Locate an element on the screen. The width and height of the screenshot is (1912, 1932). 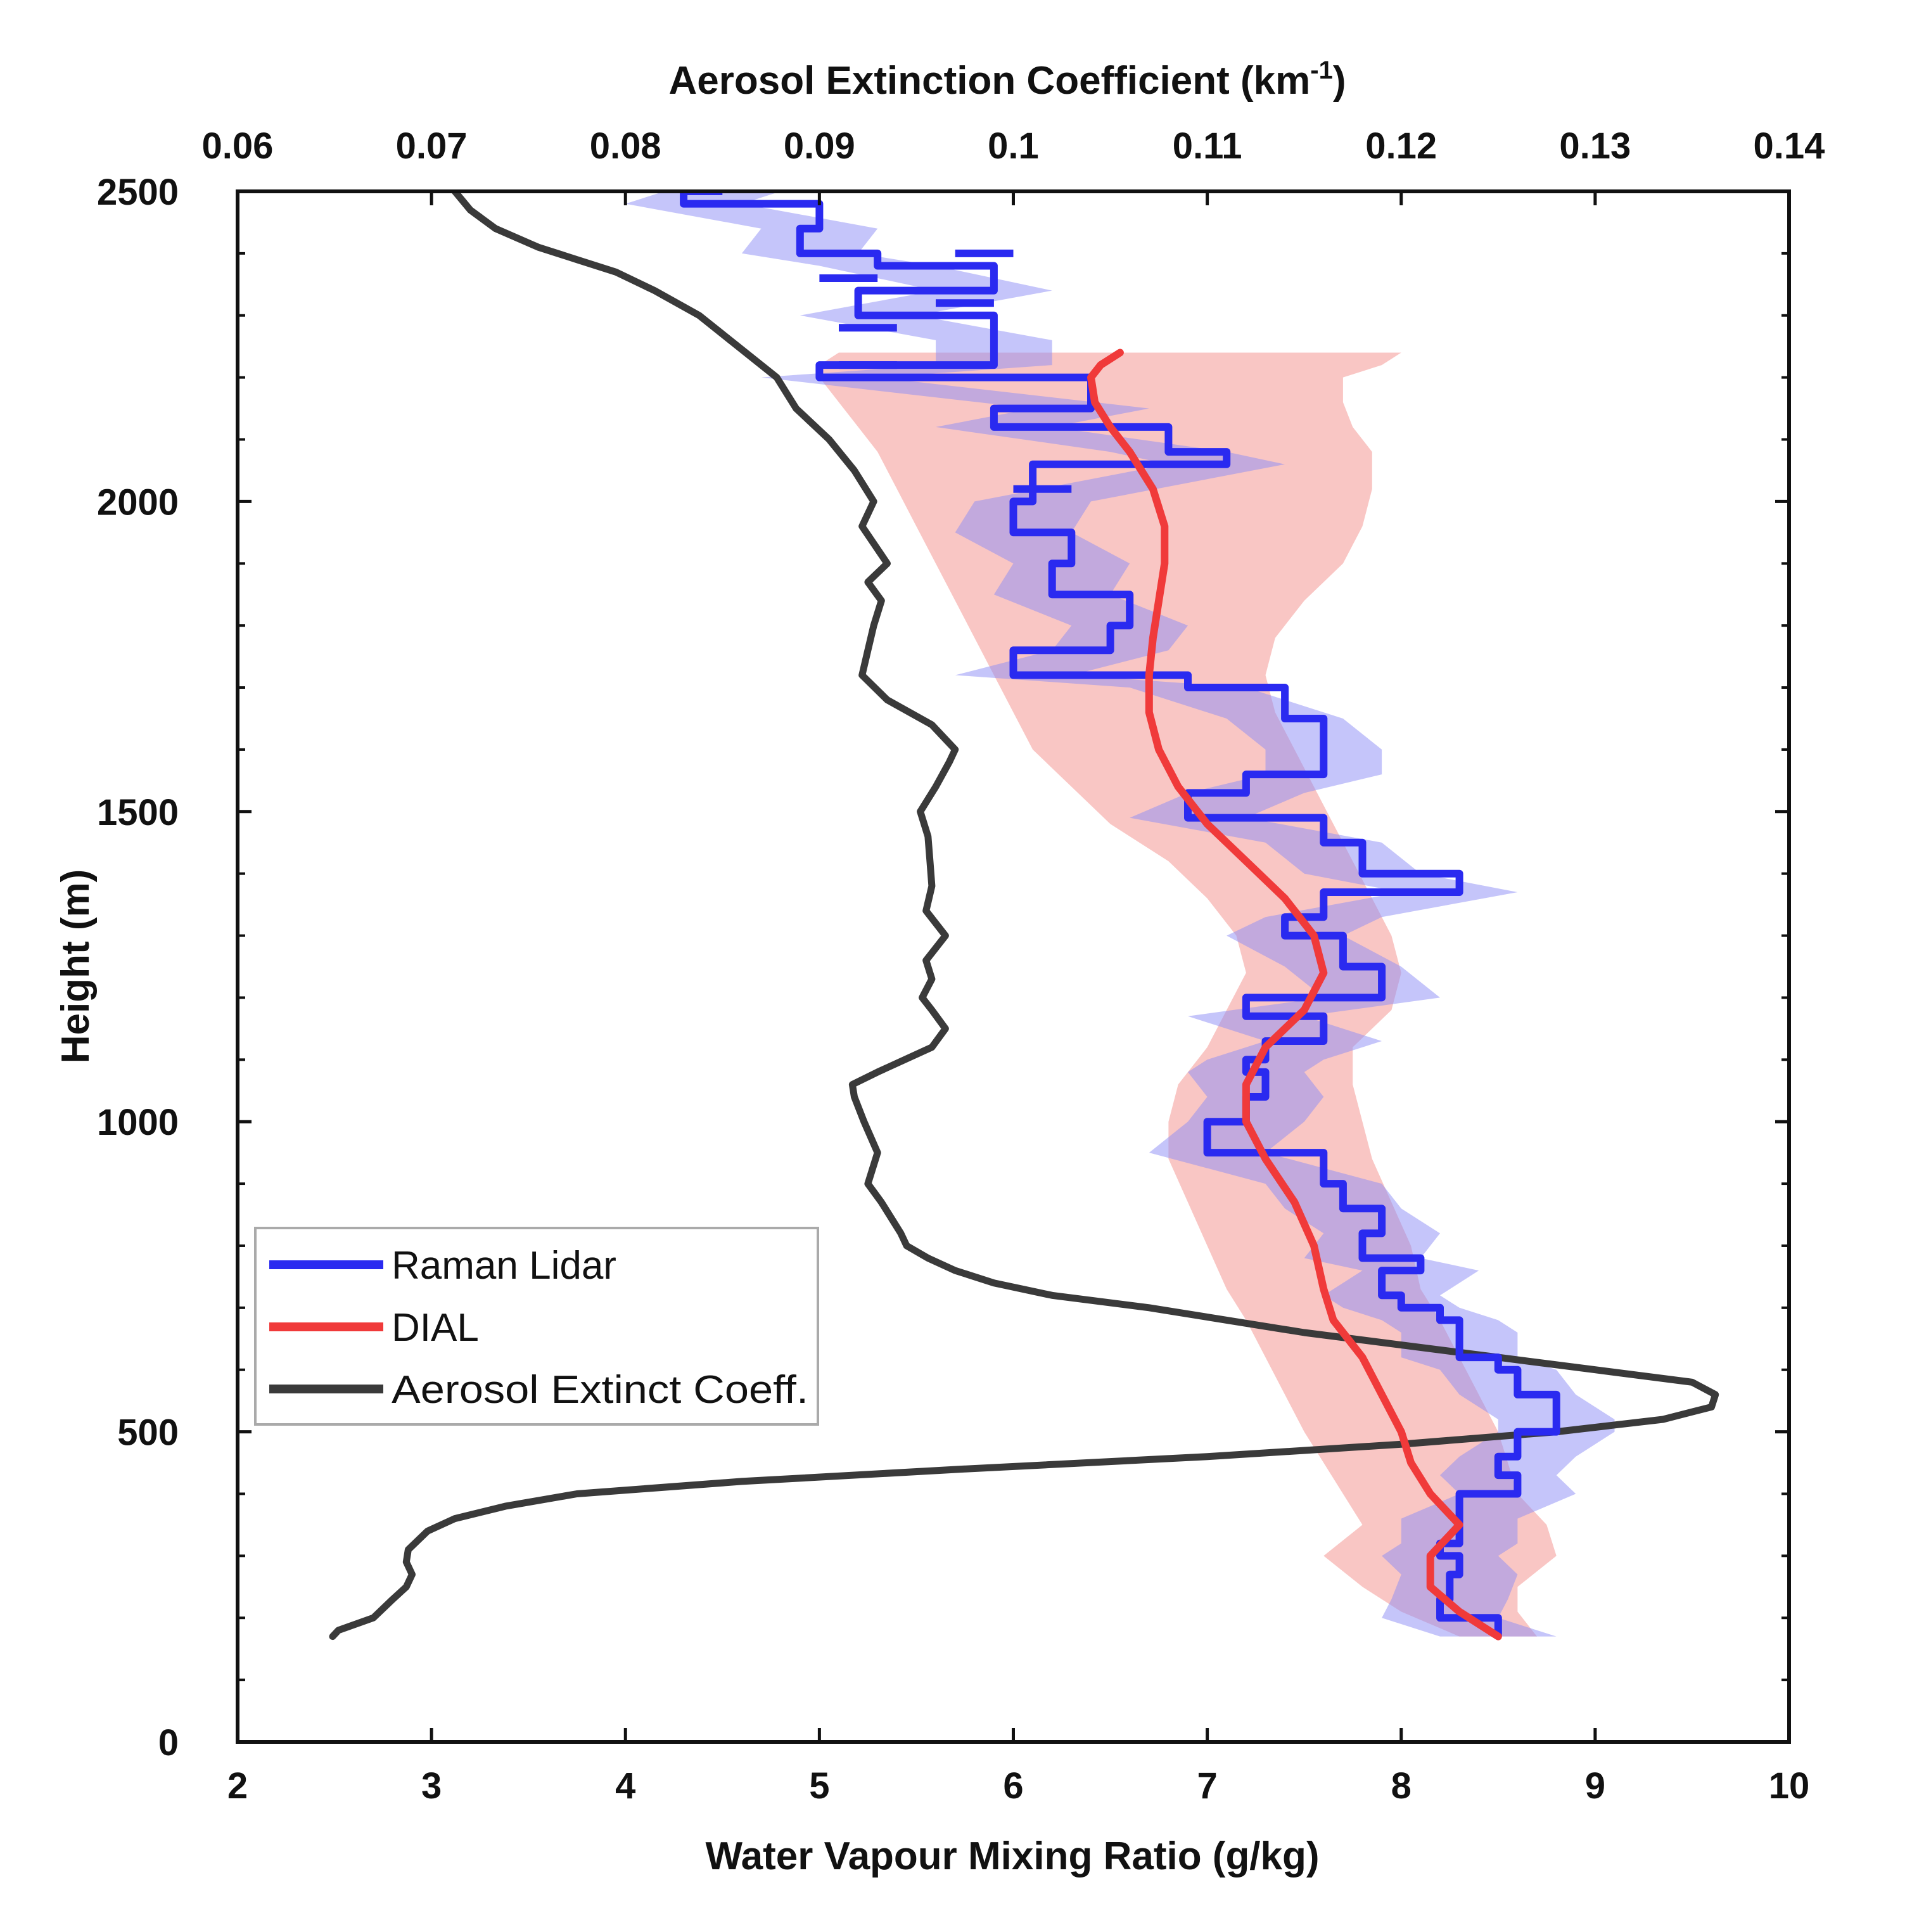
x-tick-label-bottom: 9 is located at coordinates (1595, 1786).